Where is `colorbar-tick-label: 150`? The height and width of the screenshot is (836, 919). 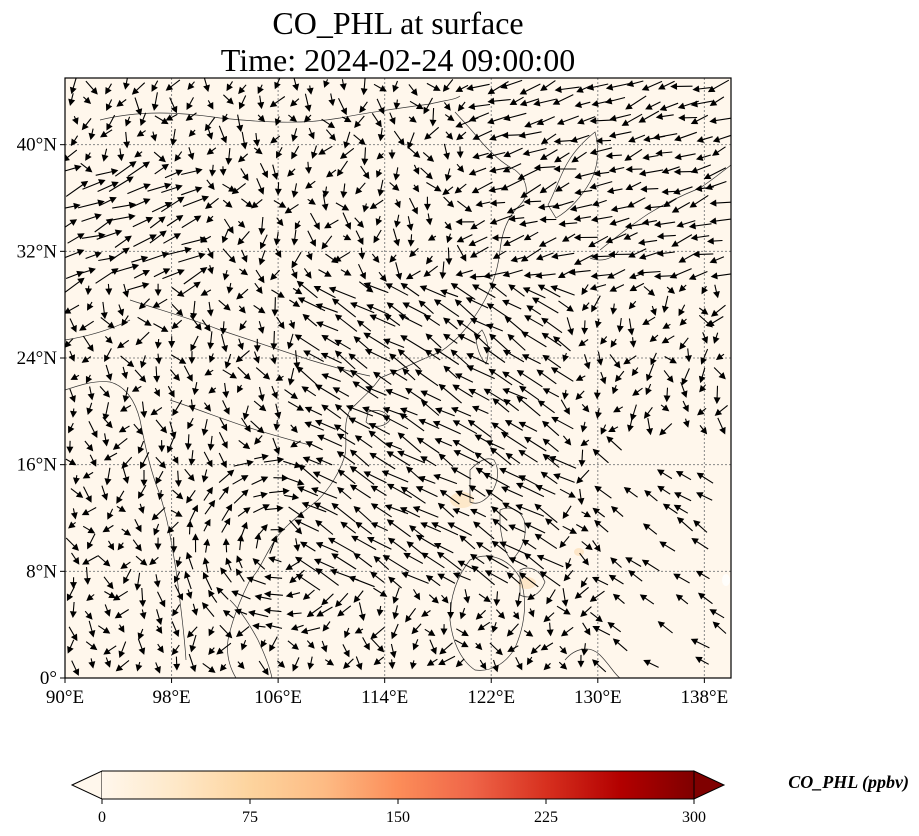 colorbar-tick-label: 150 is located at coordinates (398, 817).